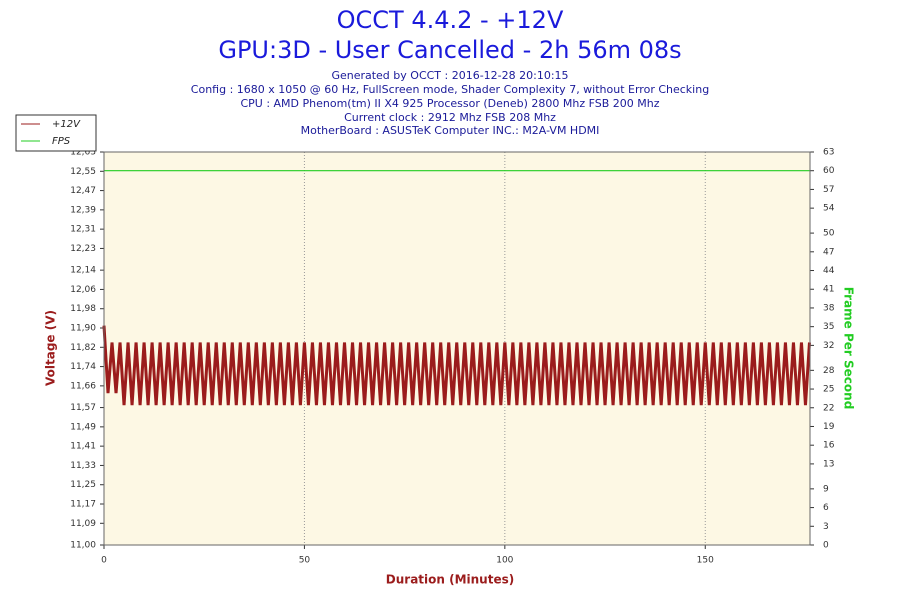 The width and height of the screenshot is (900, 600). What do you see at coordinates (83, 427) in the screenshot?
I see `y-tick-label: 11,49` at bounding box center [83, 427].